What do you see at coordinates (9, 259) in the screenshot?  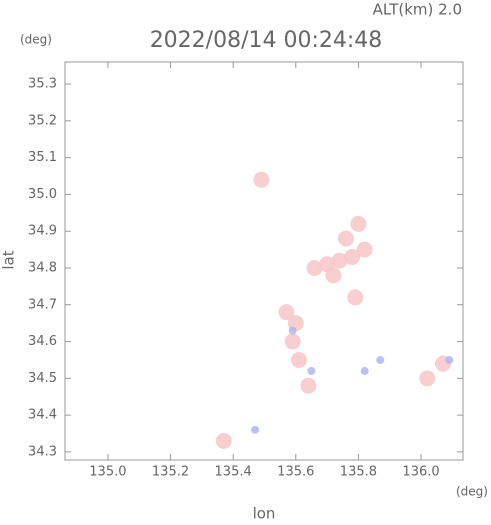 I see `y-axis-label: lat` at bounding box center [9, 259].